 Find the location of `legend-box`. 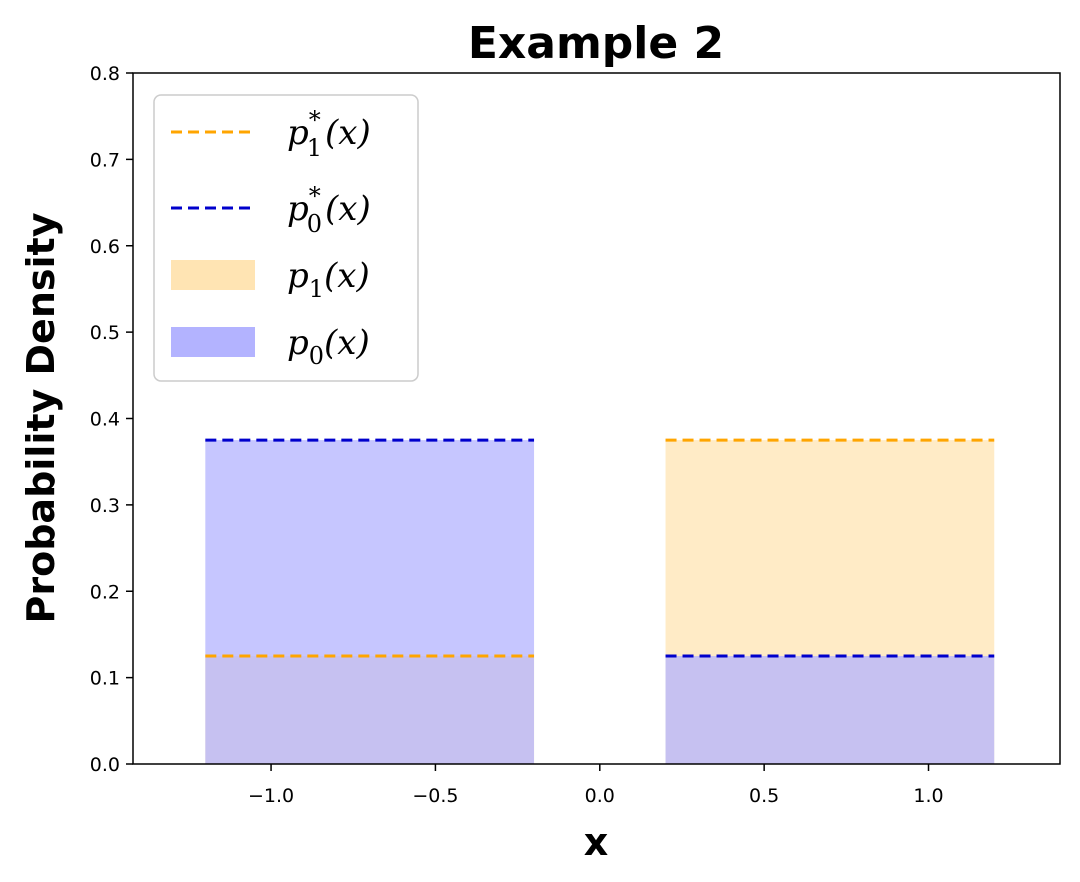

legend-box is located at coordinates (286, 238).